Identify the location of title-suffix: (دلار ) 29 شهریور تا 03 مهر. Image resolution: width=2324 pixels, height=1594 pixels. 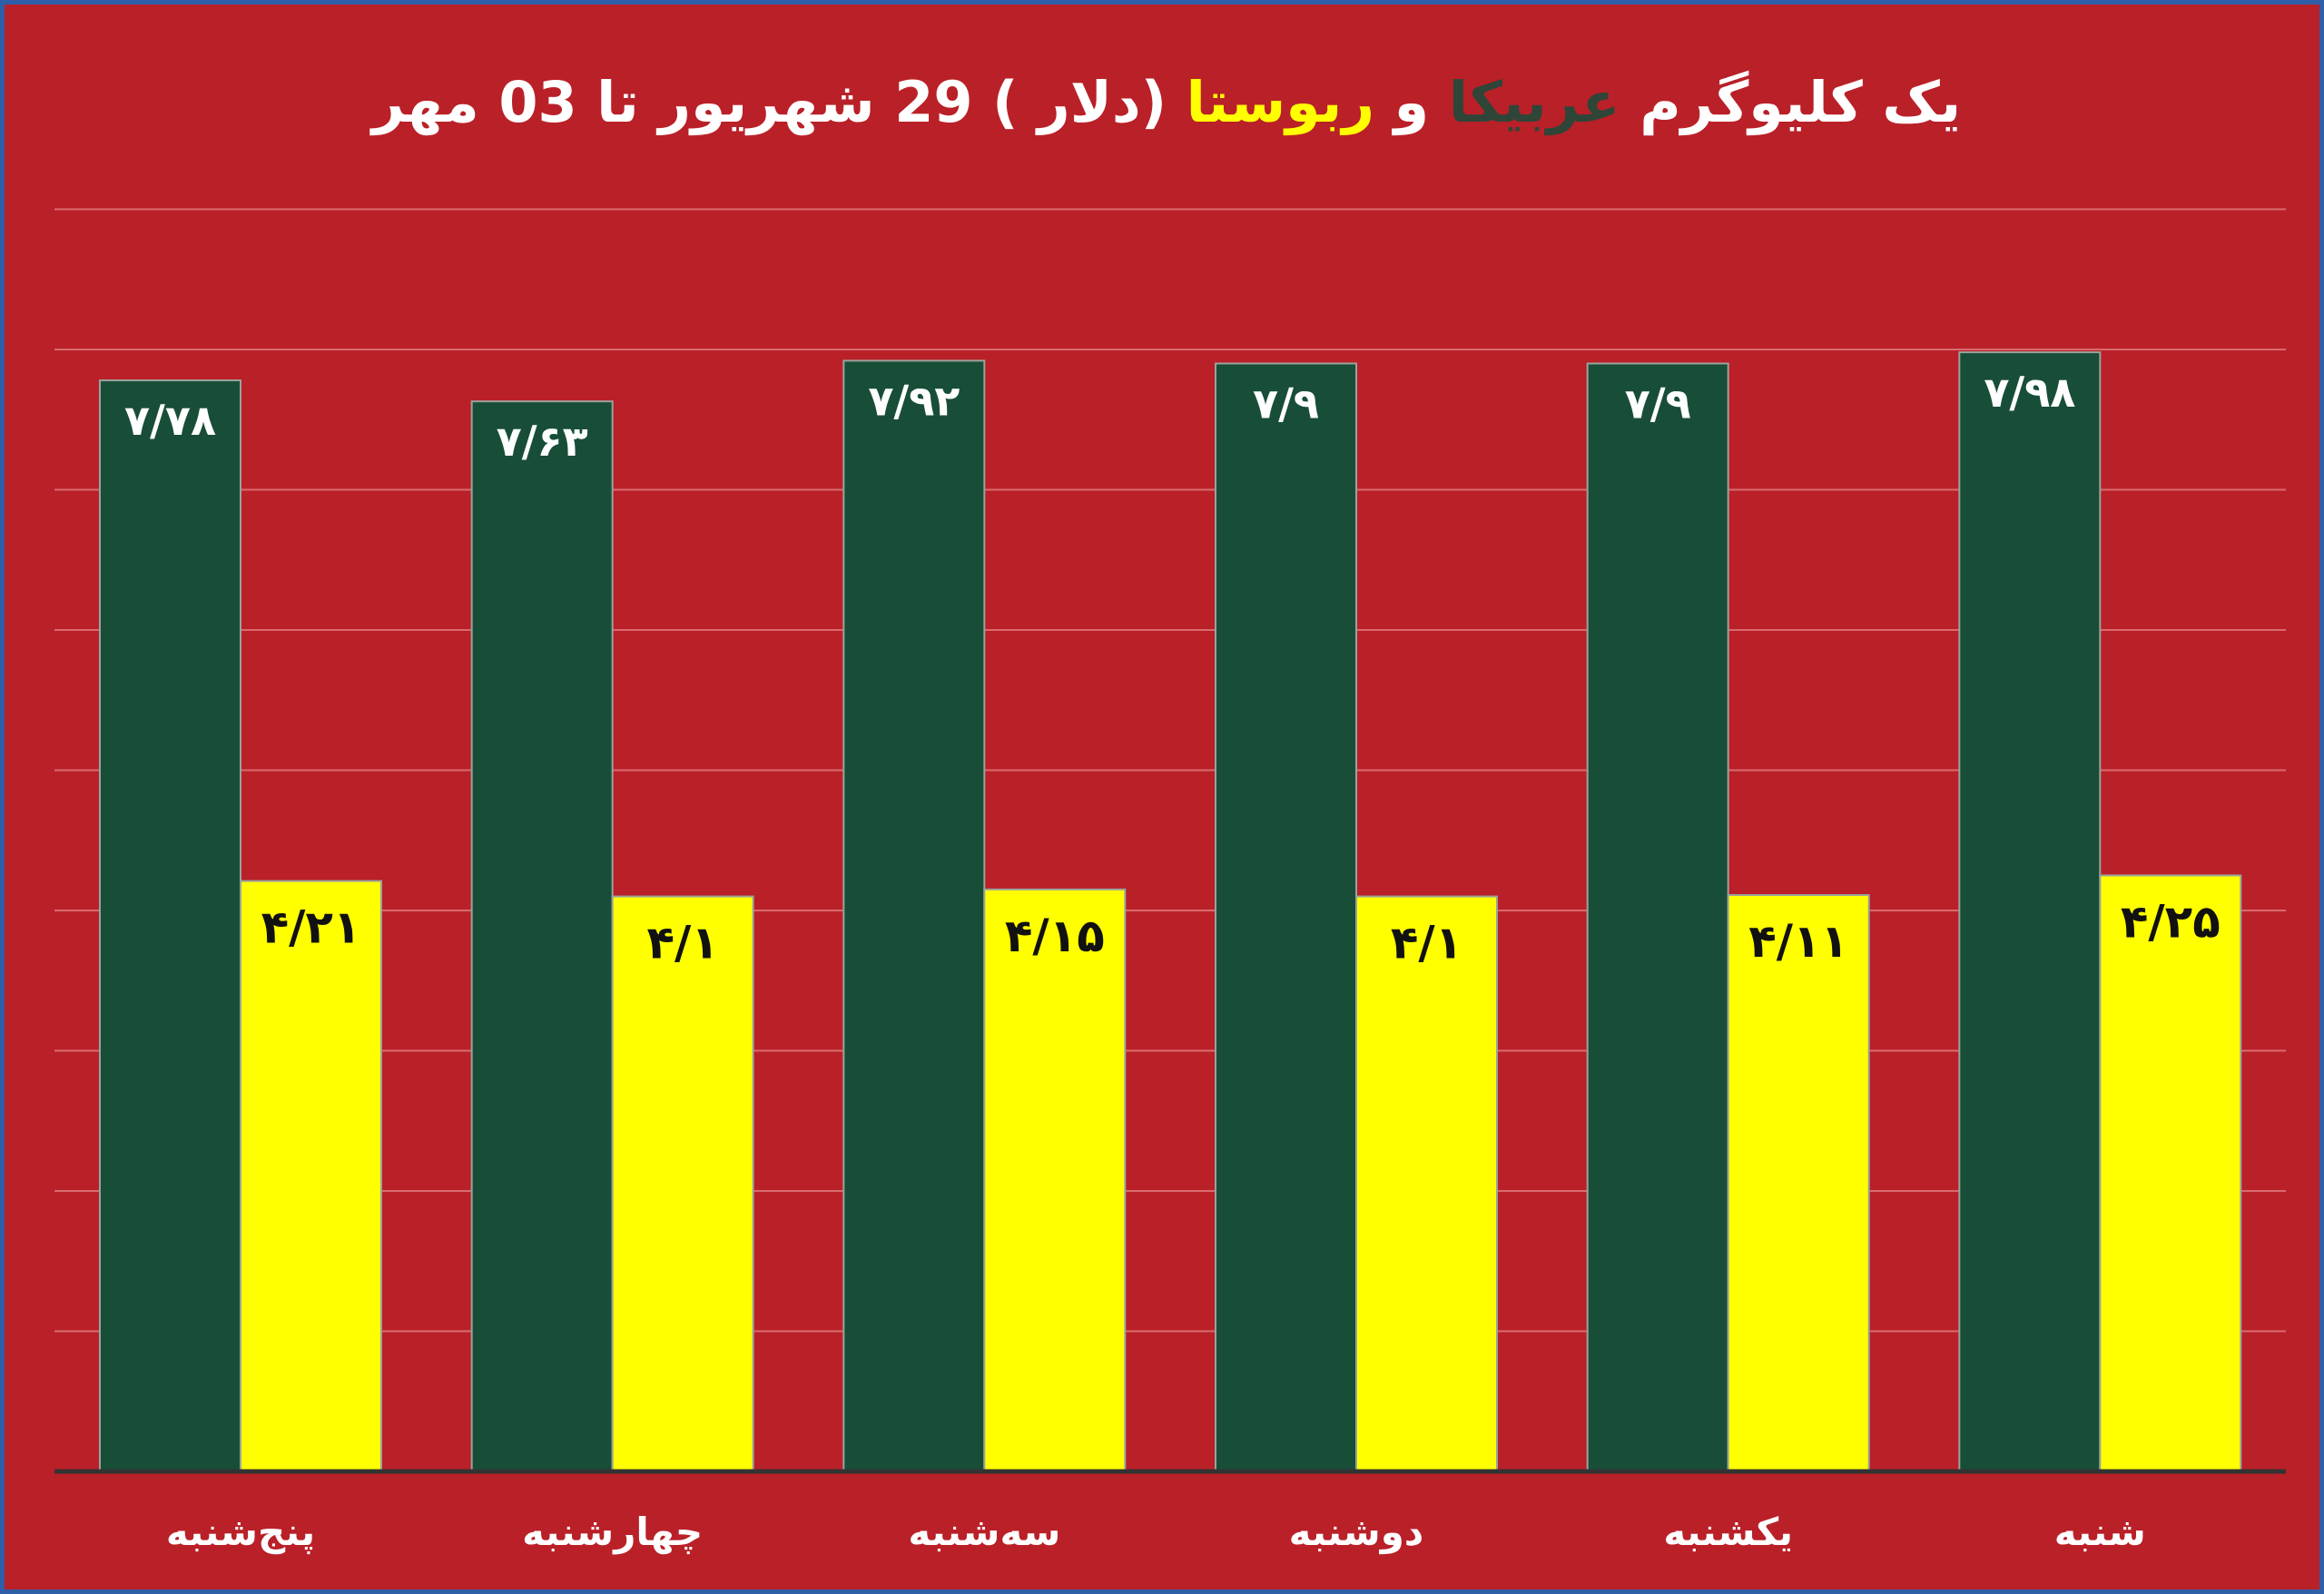
(779, 102).